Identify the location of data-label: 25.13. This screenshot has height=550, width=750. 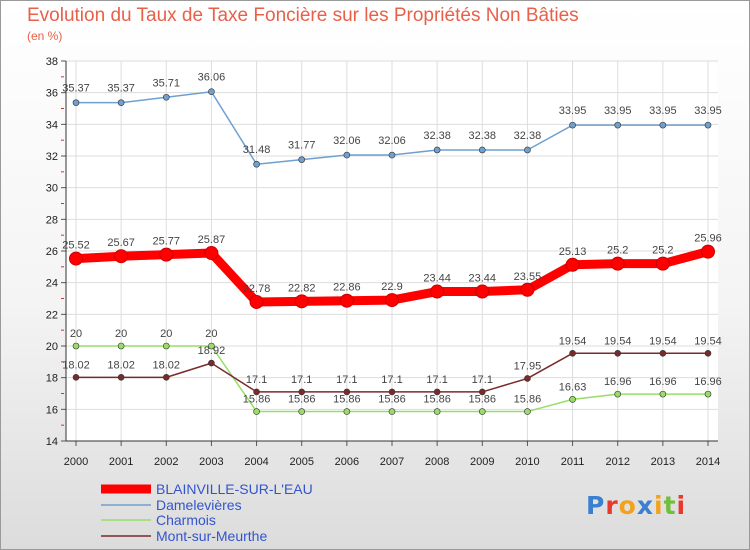
(573, 252).